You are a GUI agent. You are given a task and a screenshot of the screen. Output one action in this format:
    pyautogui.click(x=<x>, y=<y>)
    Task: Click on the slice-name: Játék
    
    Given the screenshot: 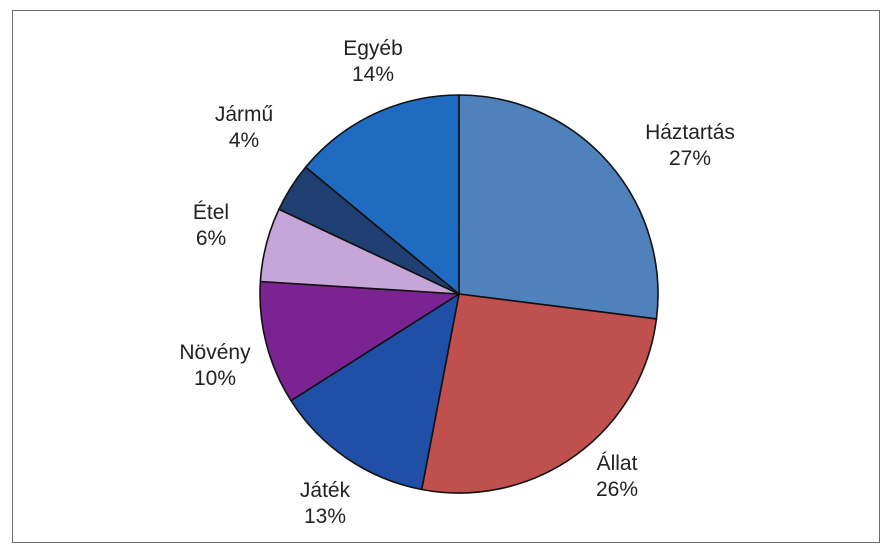 What is the action you would take?
    pyautogui.click(x=325, y=490)
    